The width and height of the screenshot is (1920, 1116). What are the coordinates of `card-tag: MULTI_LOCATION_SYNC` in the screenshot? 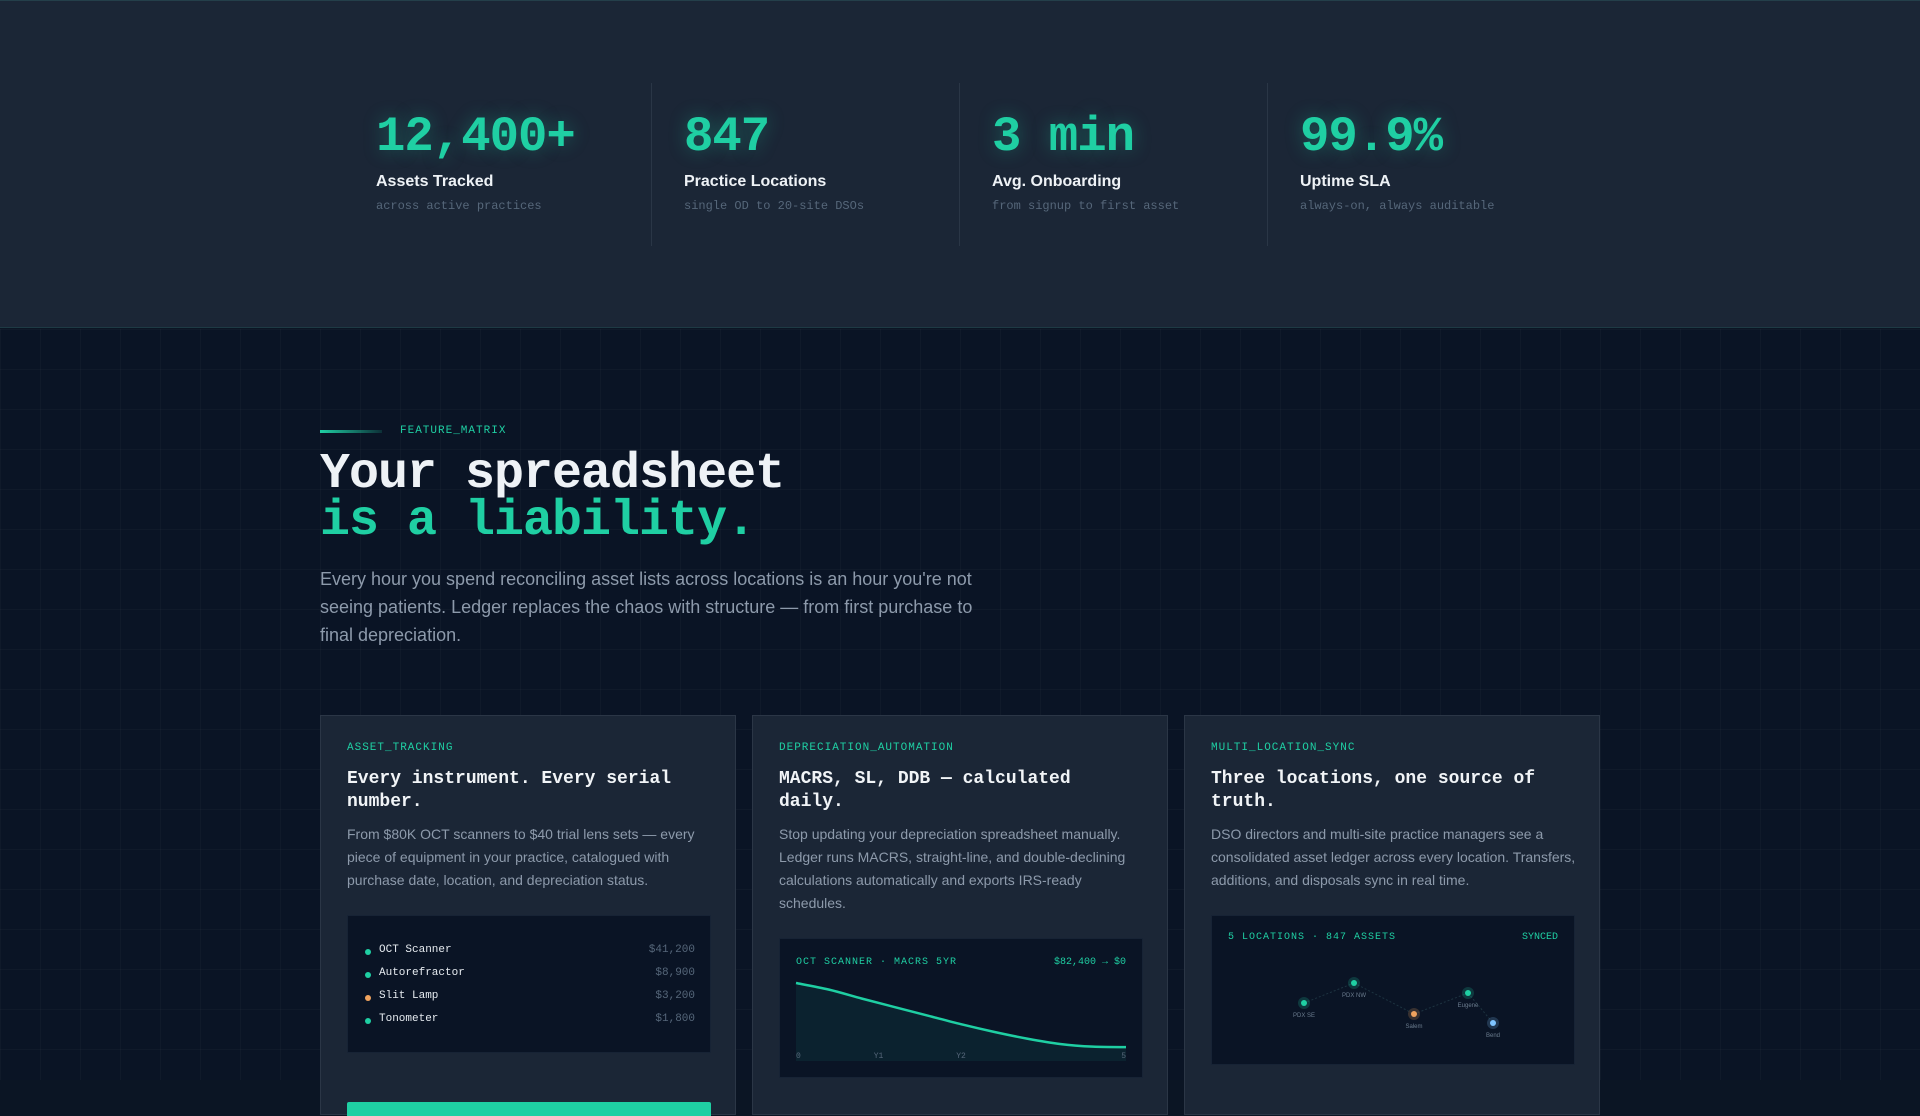 It's located at (1283, 748).